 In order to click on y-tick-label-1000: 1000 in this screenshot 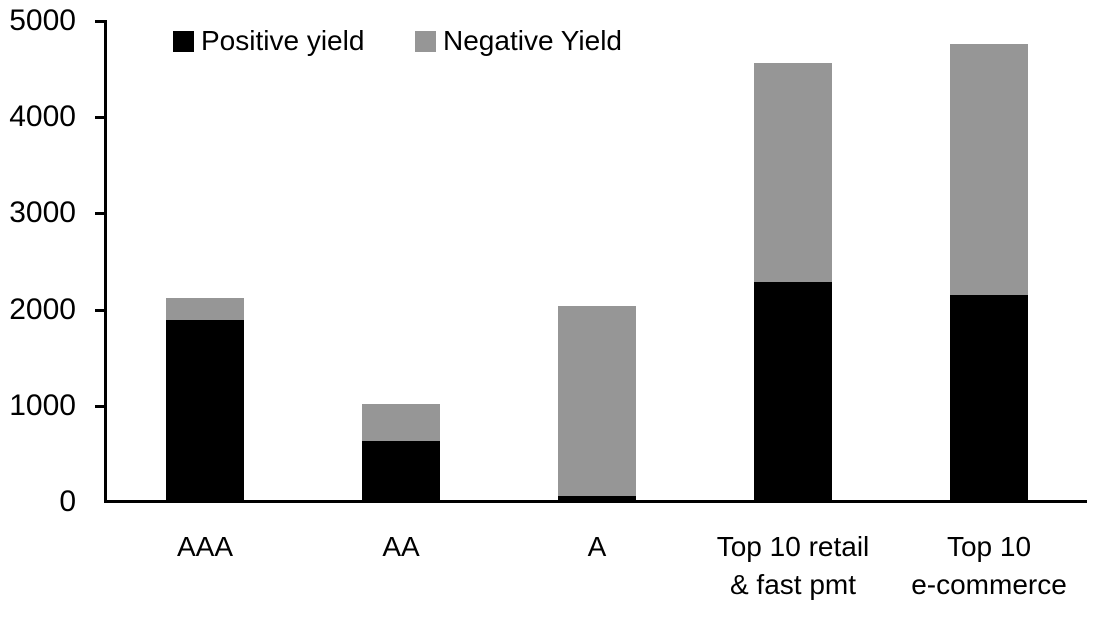, I will do `click(42, 405)`.